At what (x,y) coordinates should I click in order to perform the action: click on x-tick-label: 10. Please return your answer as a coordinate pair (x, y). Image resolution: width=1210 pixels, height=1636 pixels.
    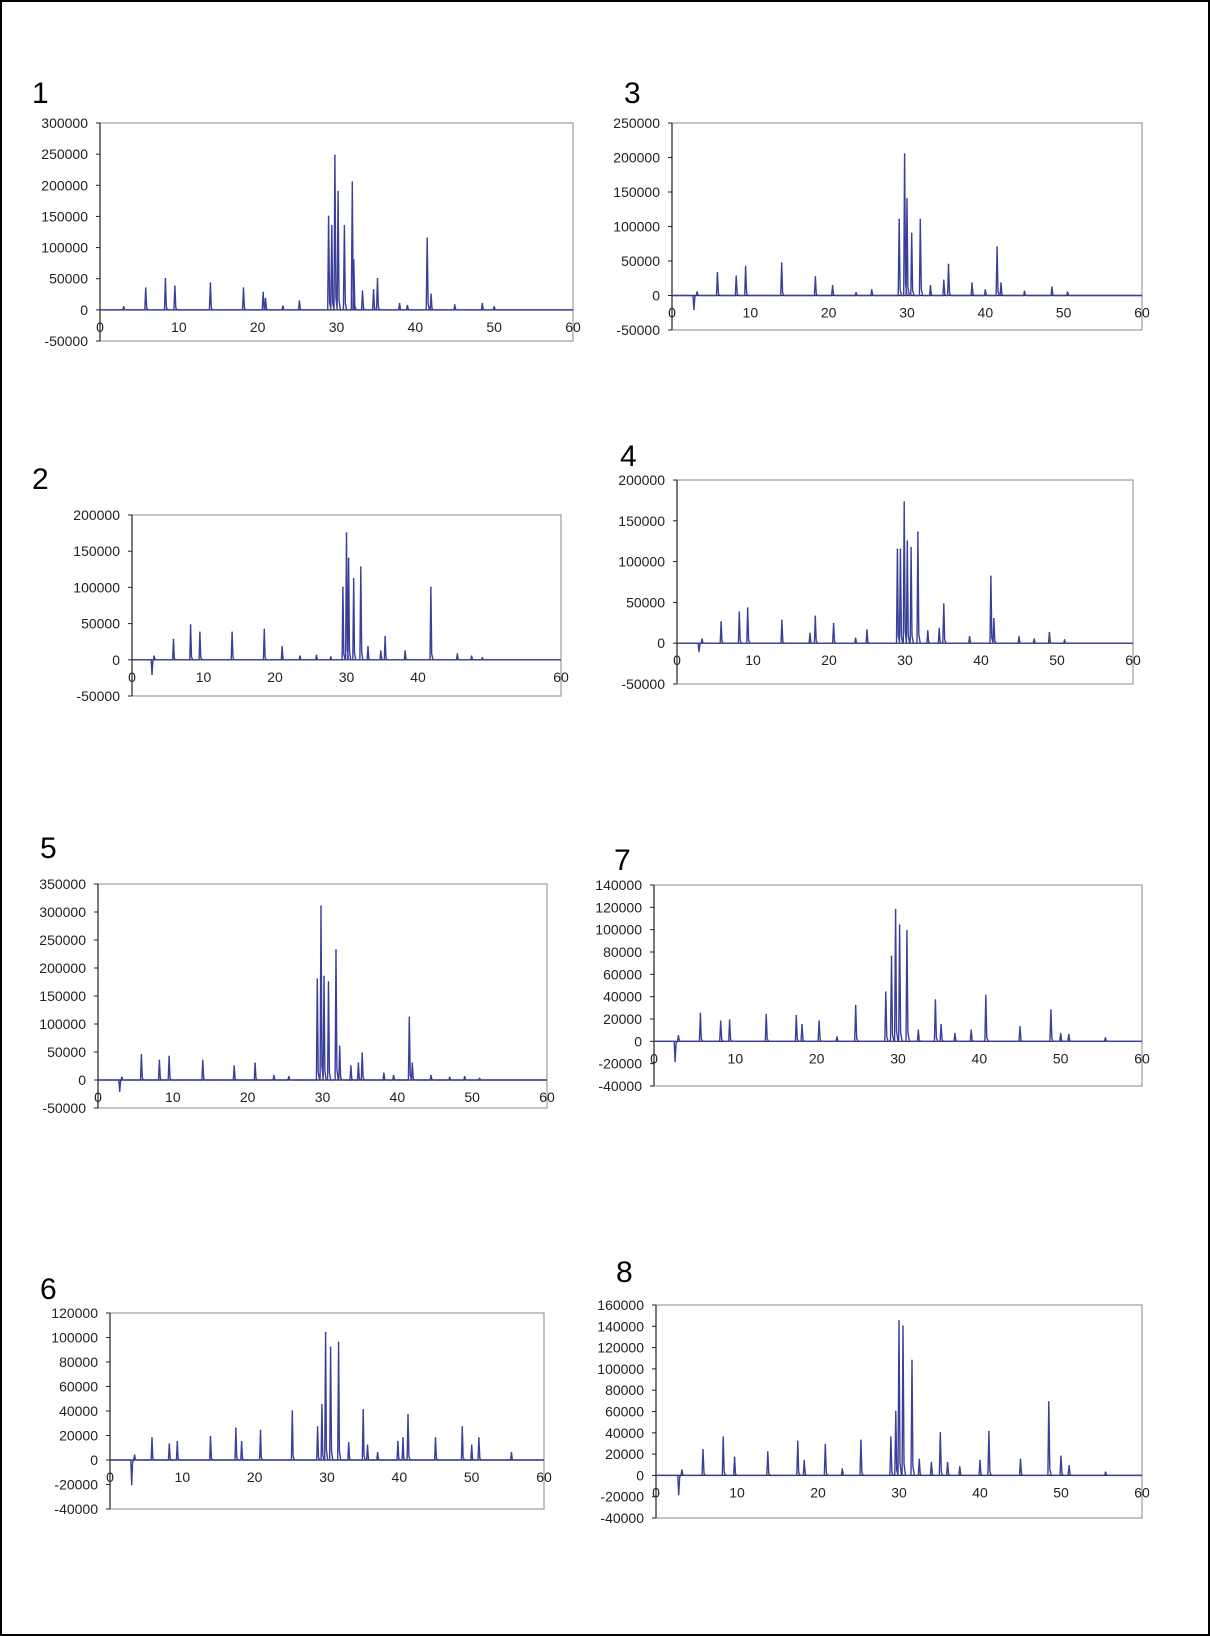
    Looking at the image, I should click on (173, 1097).